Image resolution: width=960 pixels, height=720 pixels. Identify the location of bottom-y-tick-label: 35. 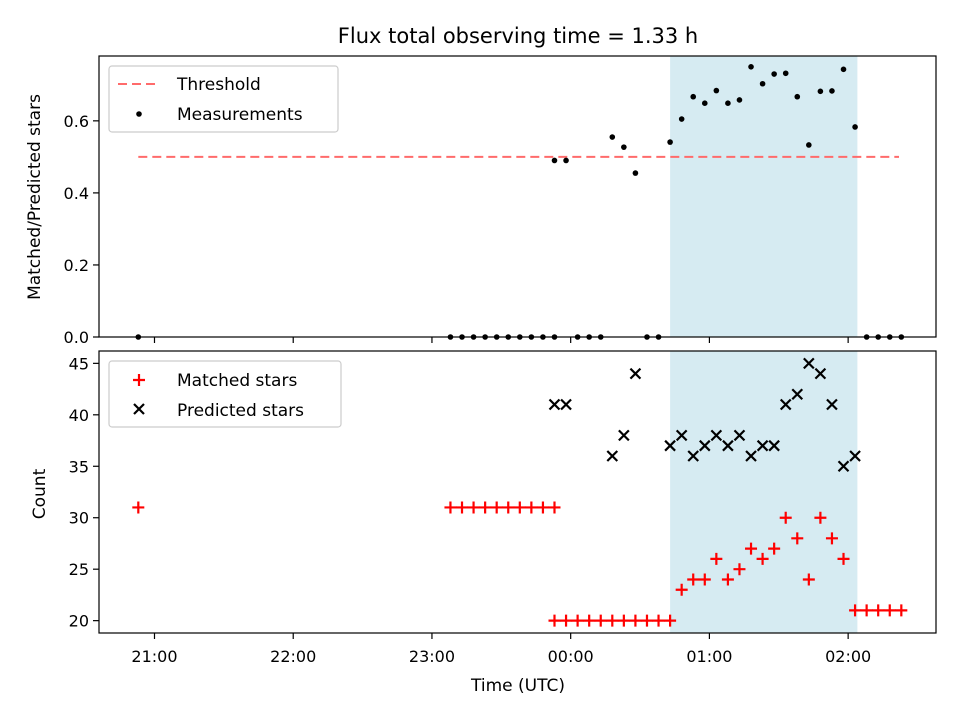
(79, 466).